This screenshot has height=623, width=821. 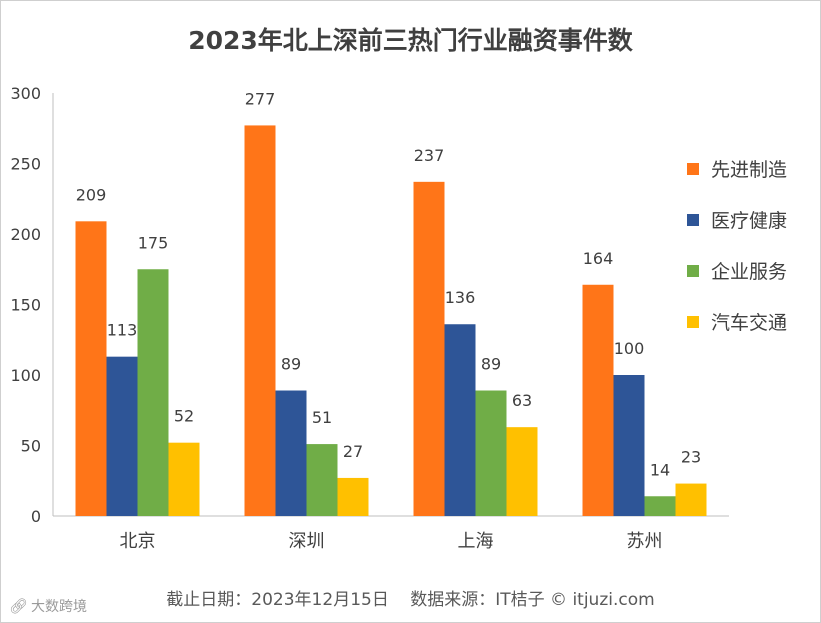 What do you see at coordinates (322, 417) in the screenshot?
I see `data-label: 51` at bounding box center [322, 417].